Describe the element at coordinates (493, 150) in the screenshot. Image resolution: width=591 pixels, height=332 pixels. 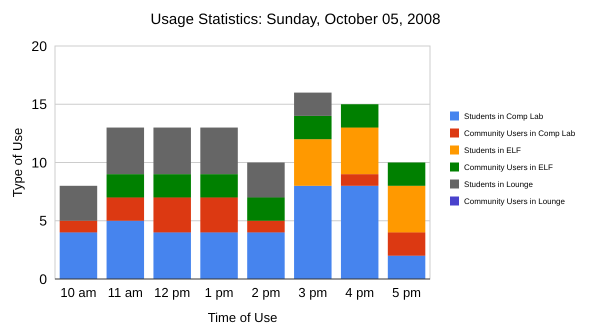
I see `legend-label: Students in ELF` at that location.